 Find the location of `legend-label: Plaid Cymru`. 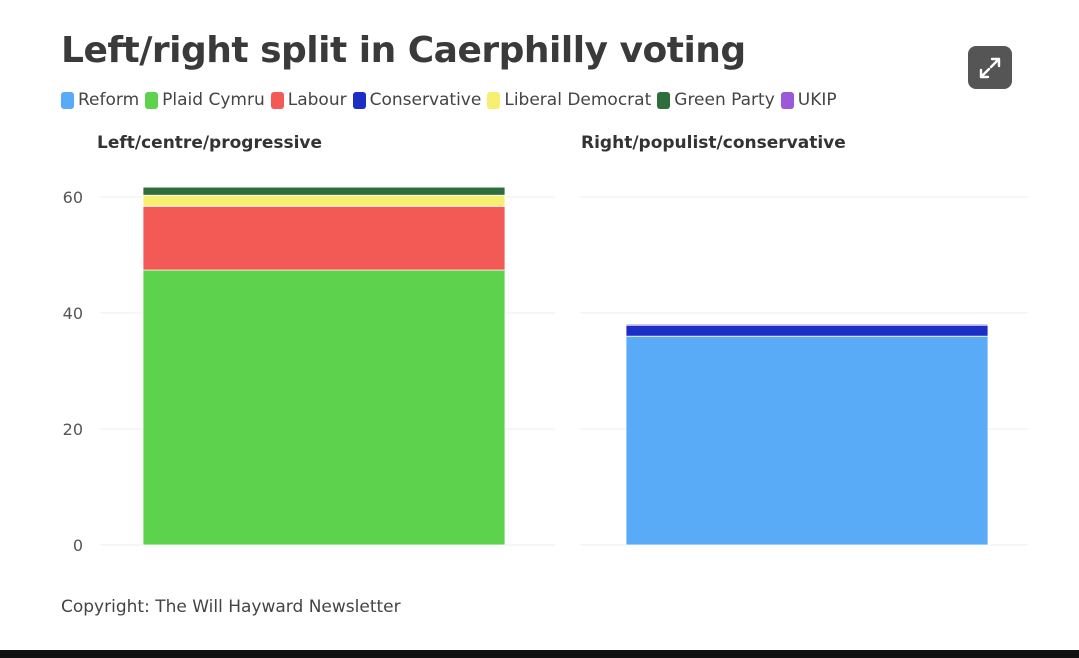

legend-label: Plaid Cymru is located at coordinates (213, 100).